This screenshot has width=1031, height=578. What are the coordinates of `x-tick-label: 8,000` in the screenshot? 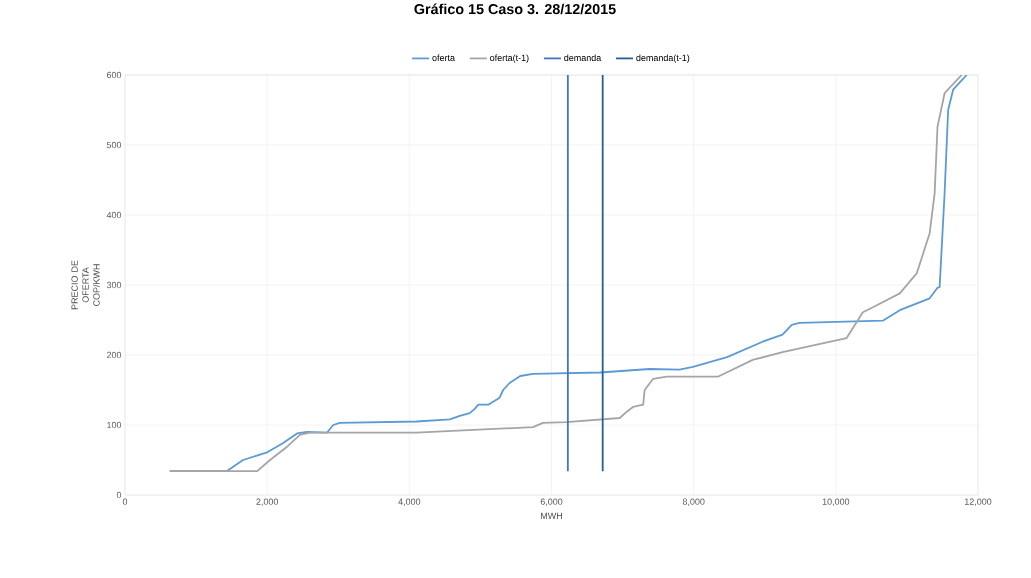 It's located at (693, 502).